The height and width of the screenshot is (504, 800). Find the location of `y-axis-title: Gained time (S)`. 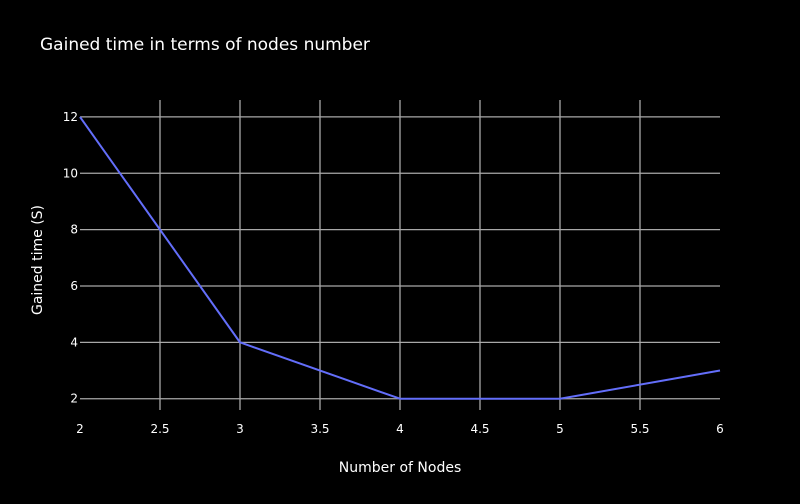

y-axis-title: Gained time (S) is located at coordinates (38, 260).